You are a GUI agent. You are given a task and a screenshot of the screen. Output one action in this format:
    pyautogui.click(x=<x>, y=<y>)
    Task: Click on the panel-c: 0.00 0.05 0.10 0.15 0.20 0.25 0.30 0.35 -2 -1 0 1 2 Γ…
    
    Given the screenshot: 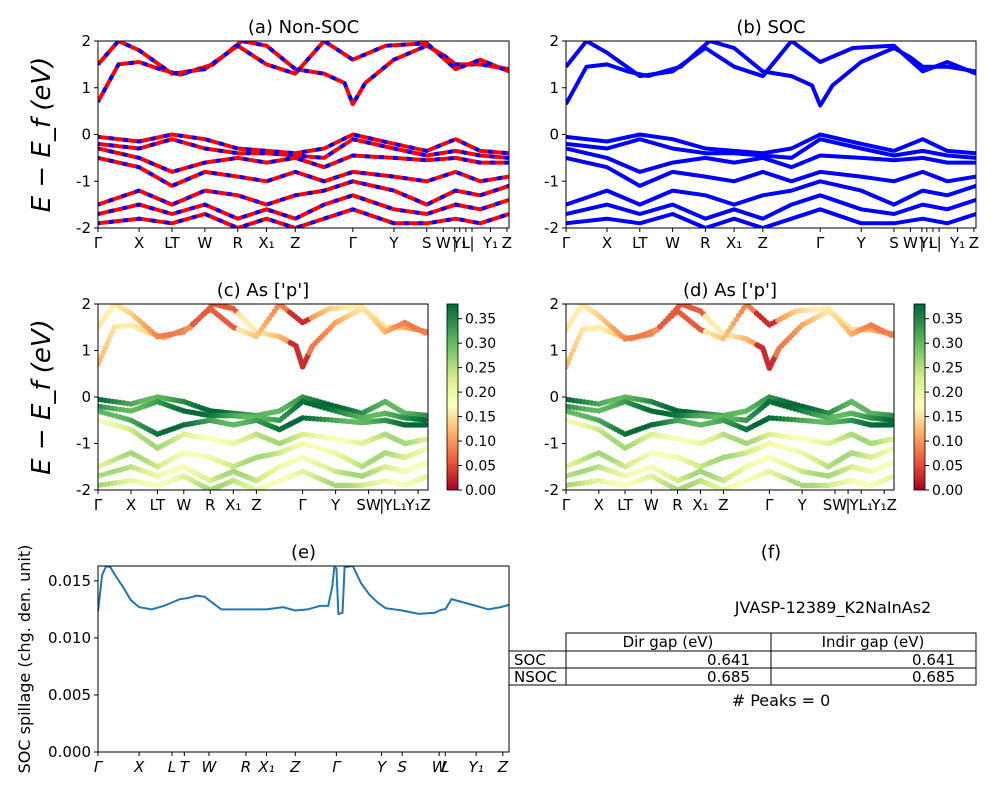 What is the action you would take?
    pyautogui.click(x=261, y=397)
    